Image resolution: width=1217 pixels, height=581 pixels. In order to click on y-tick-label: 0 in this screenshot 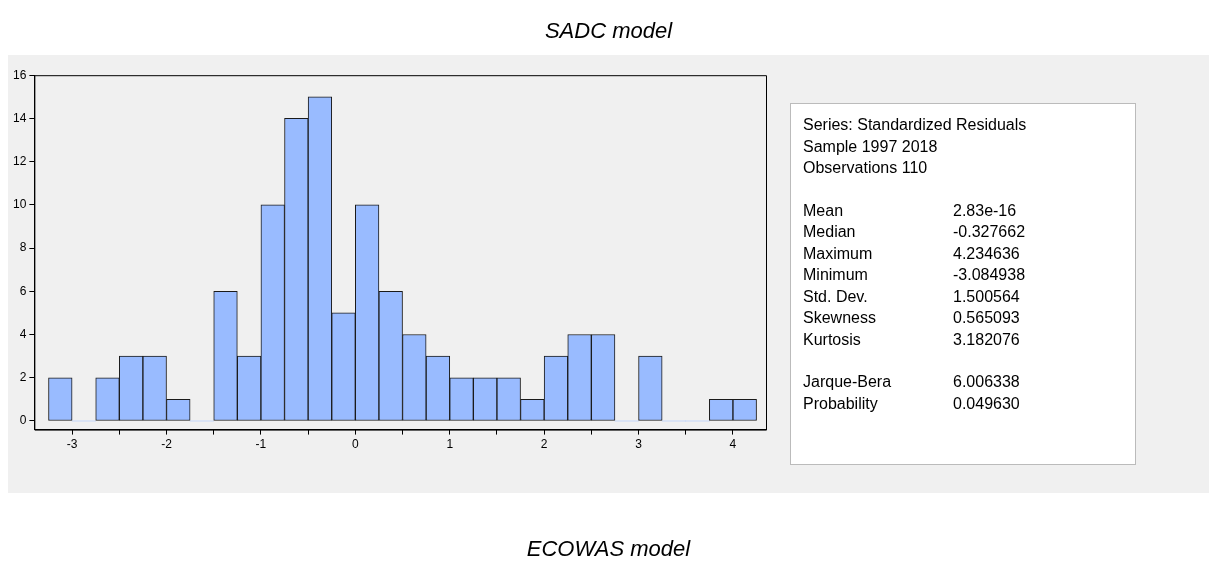, I will do `click(23, 420)`.